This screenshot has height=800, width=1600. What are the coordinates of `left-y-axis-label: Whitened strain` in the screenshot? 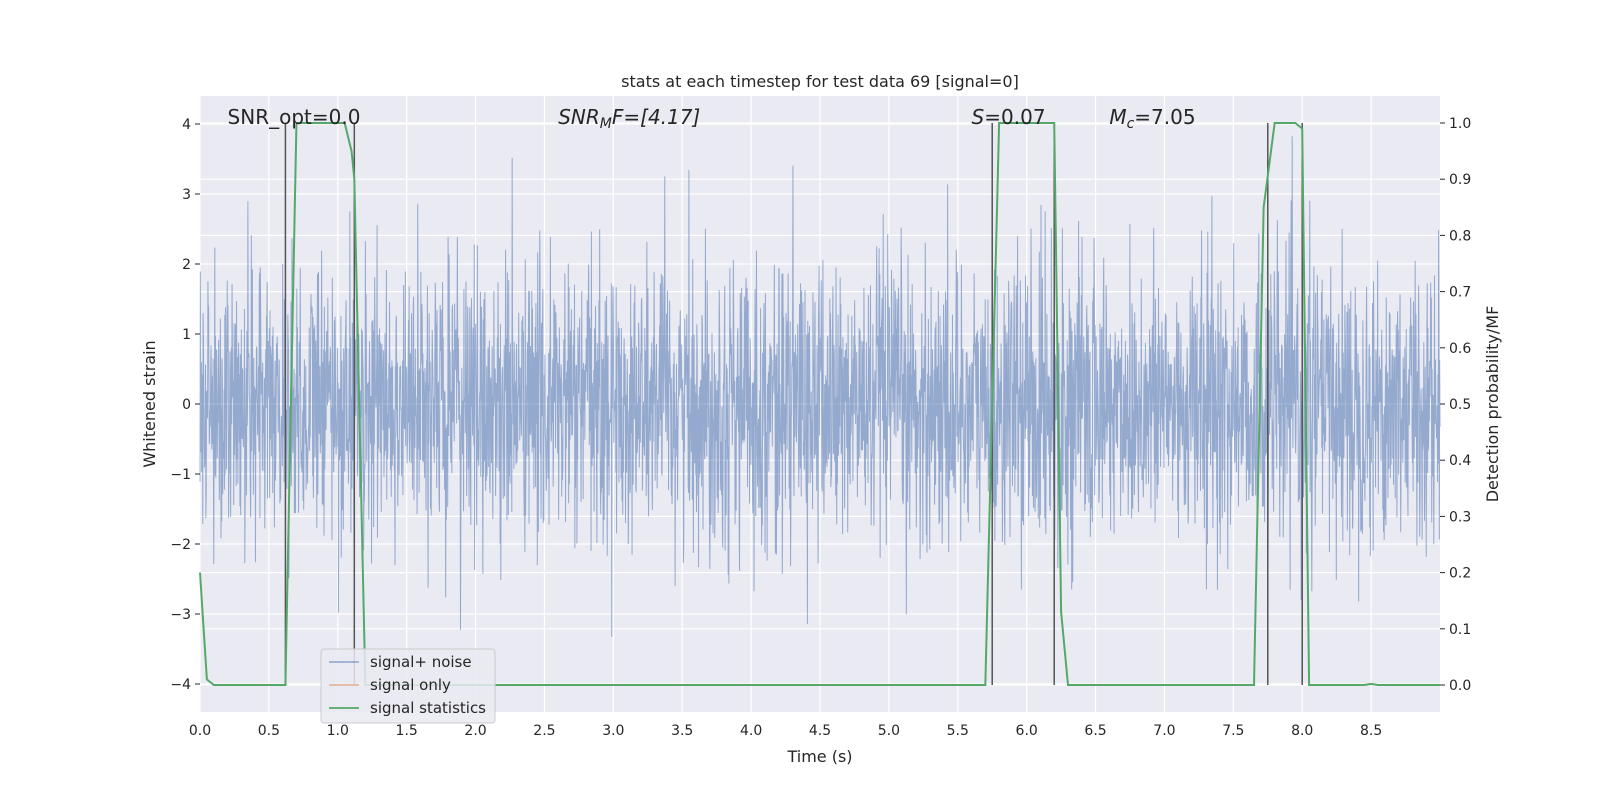 It's located at (149, 403).